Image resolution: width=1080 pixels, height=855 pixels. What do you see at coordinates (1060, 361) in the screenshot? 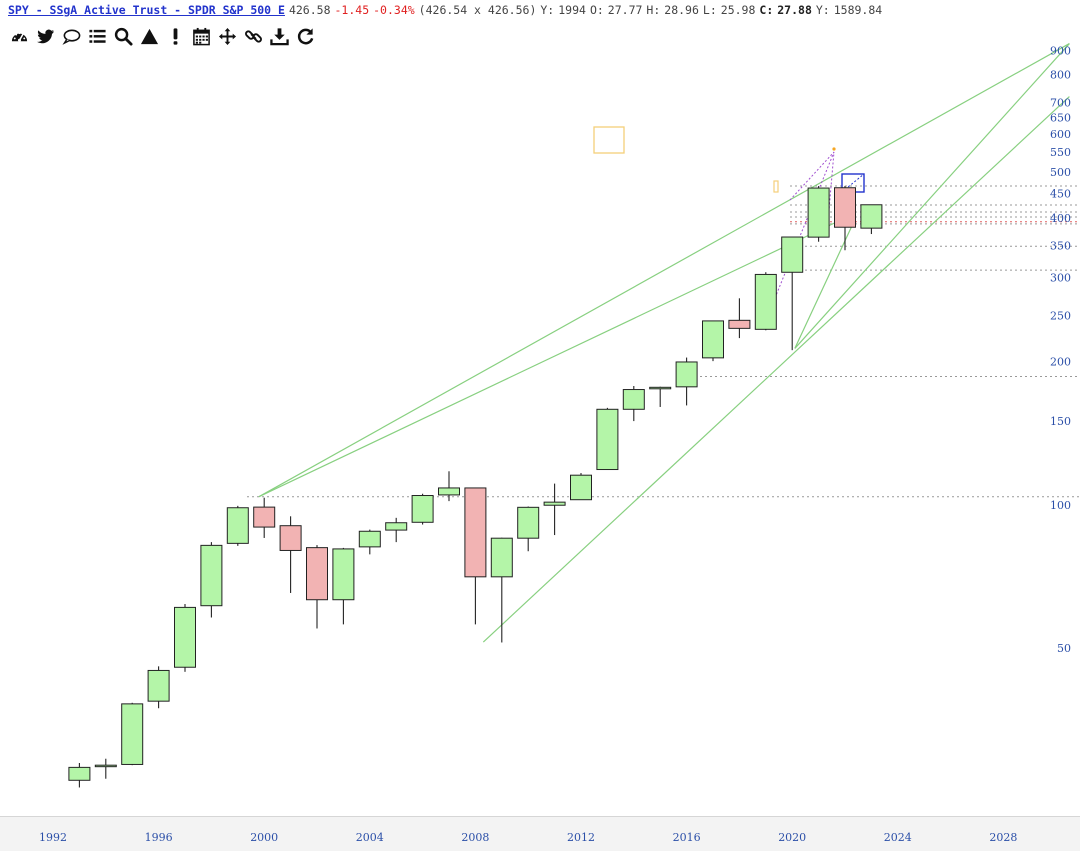
I see `y-tick-label: 200` at bounding box center [1060, 361].